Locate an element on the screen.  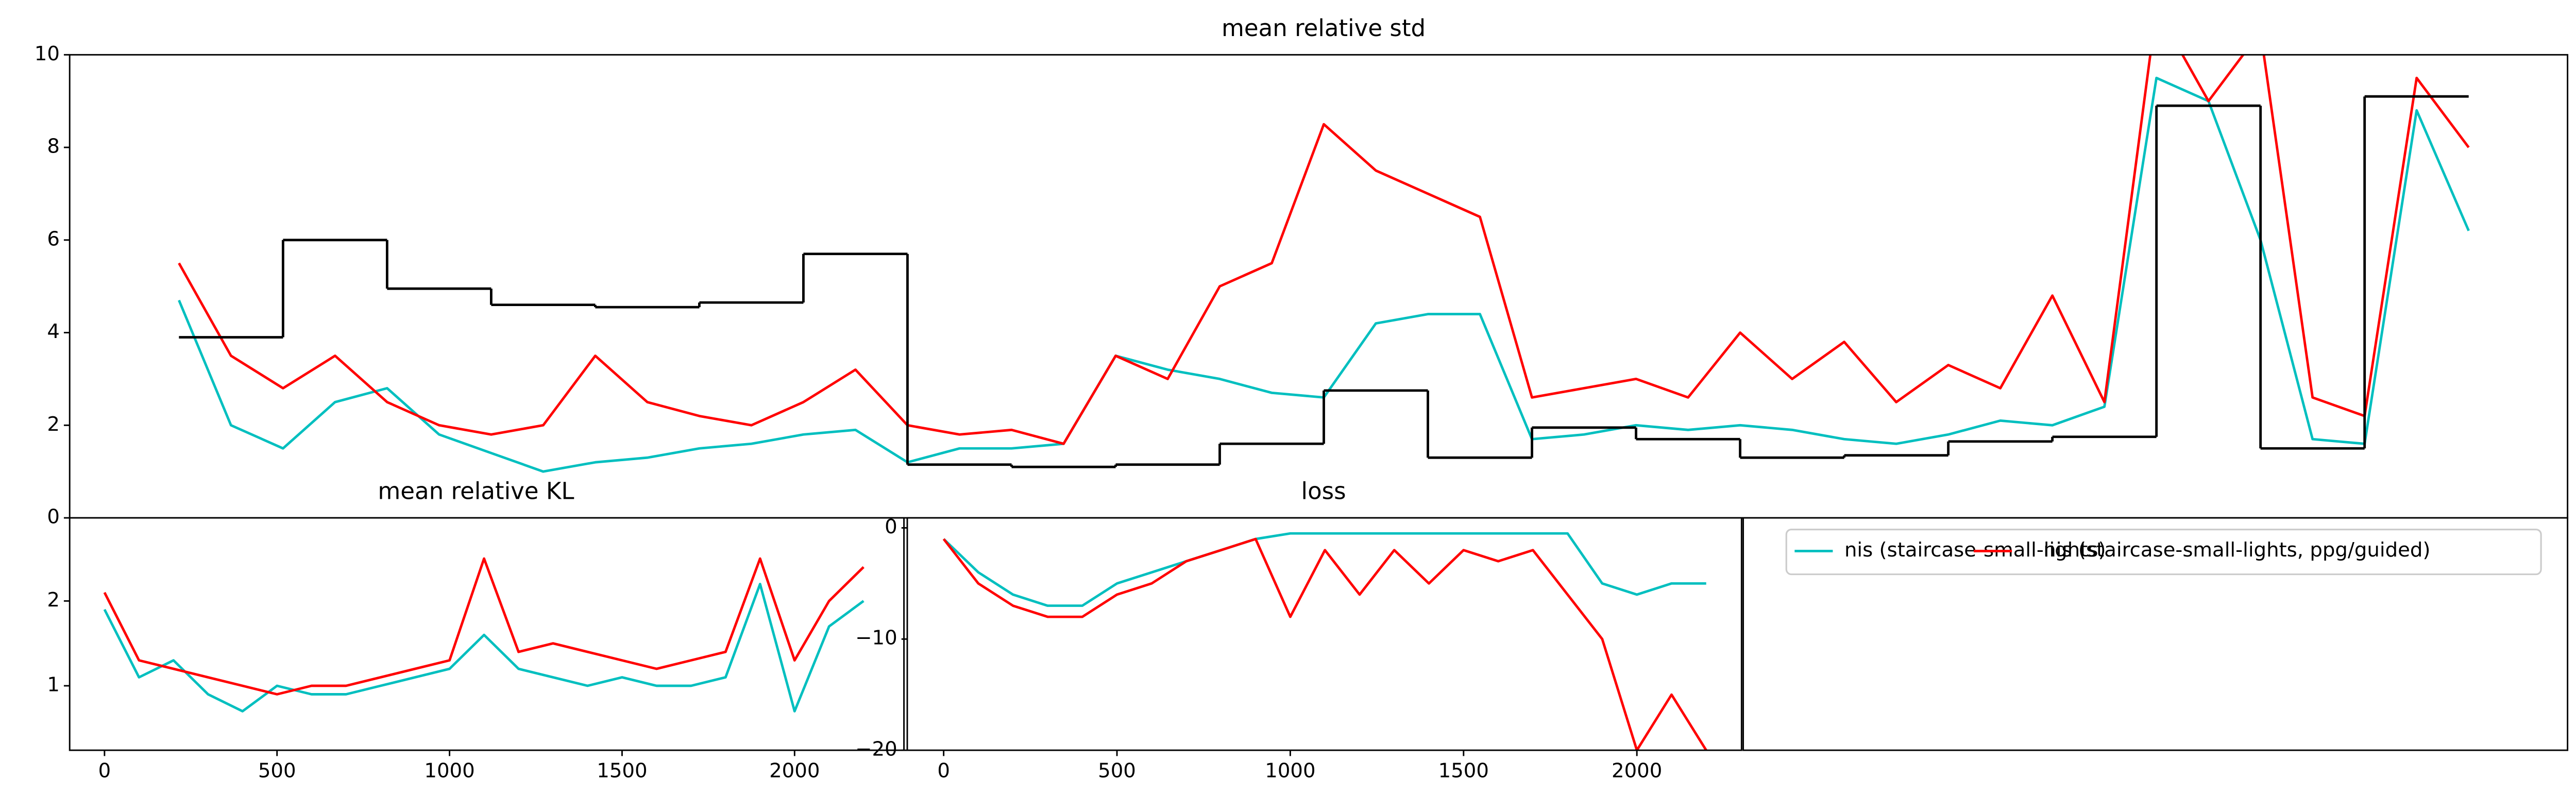
y-tick-label: −20 is located at coordinates (876, 749).